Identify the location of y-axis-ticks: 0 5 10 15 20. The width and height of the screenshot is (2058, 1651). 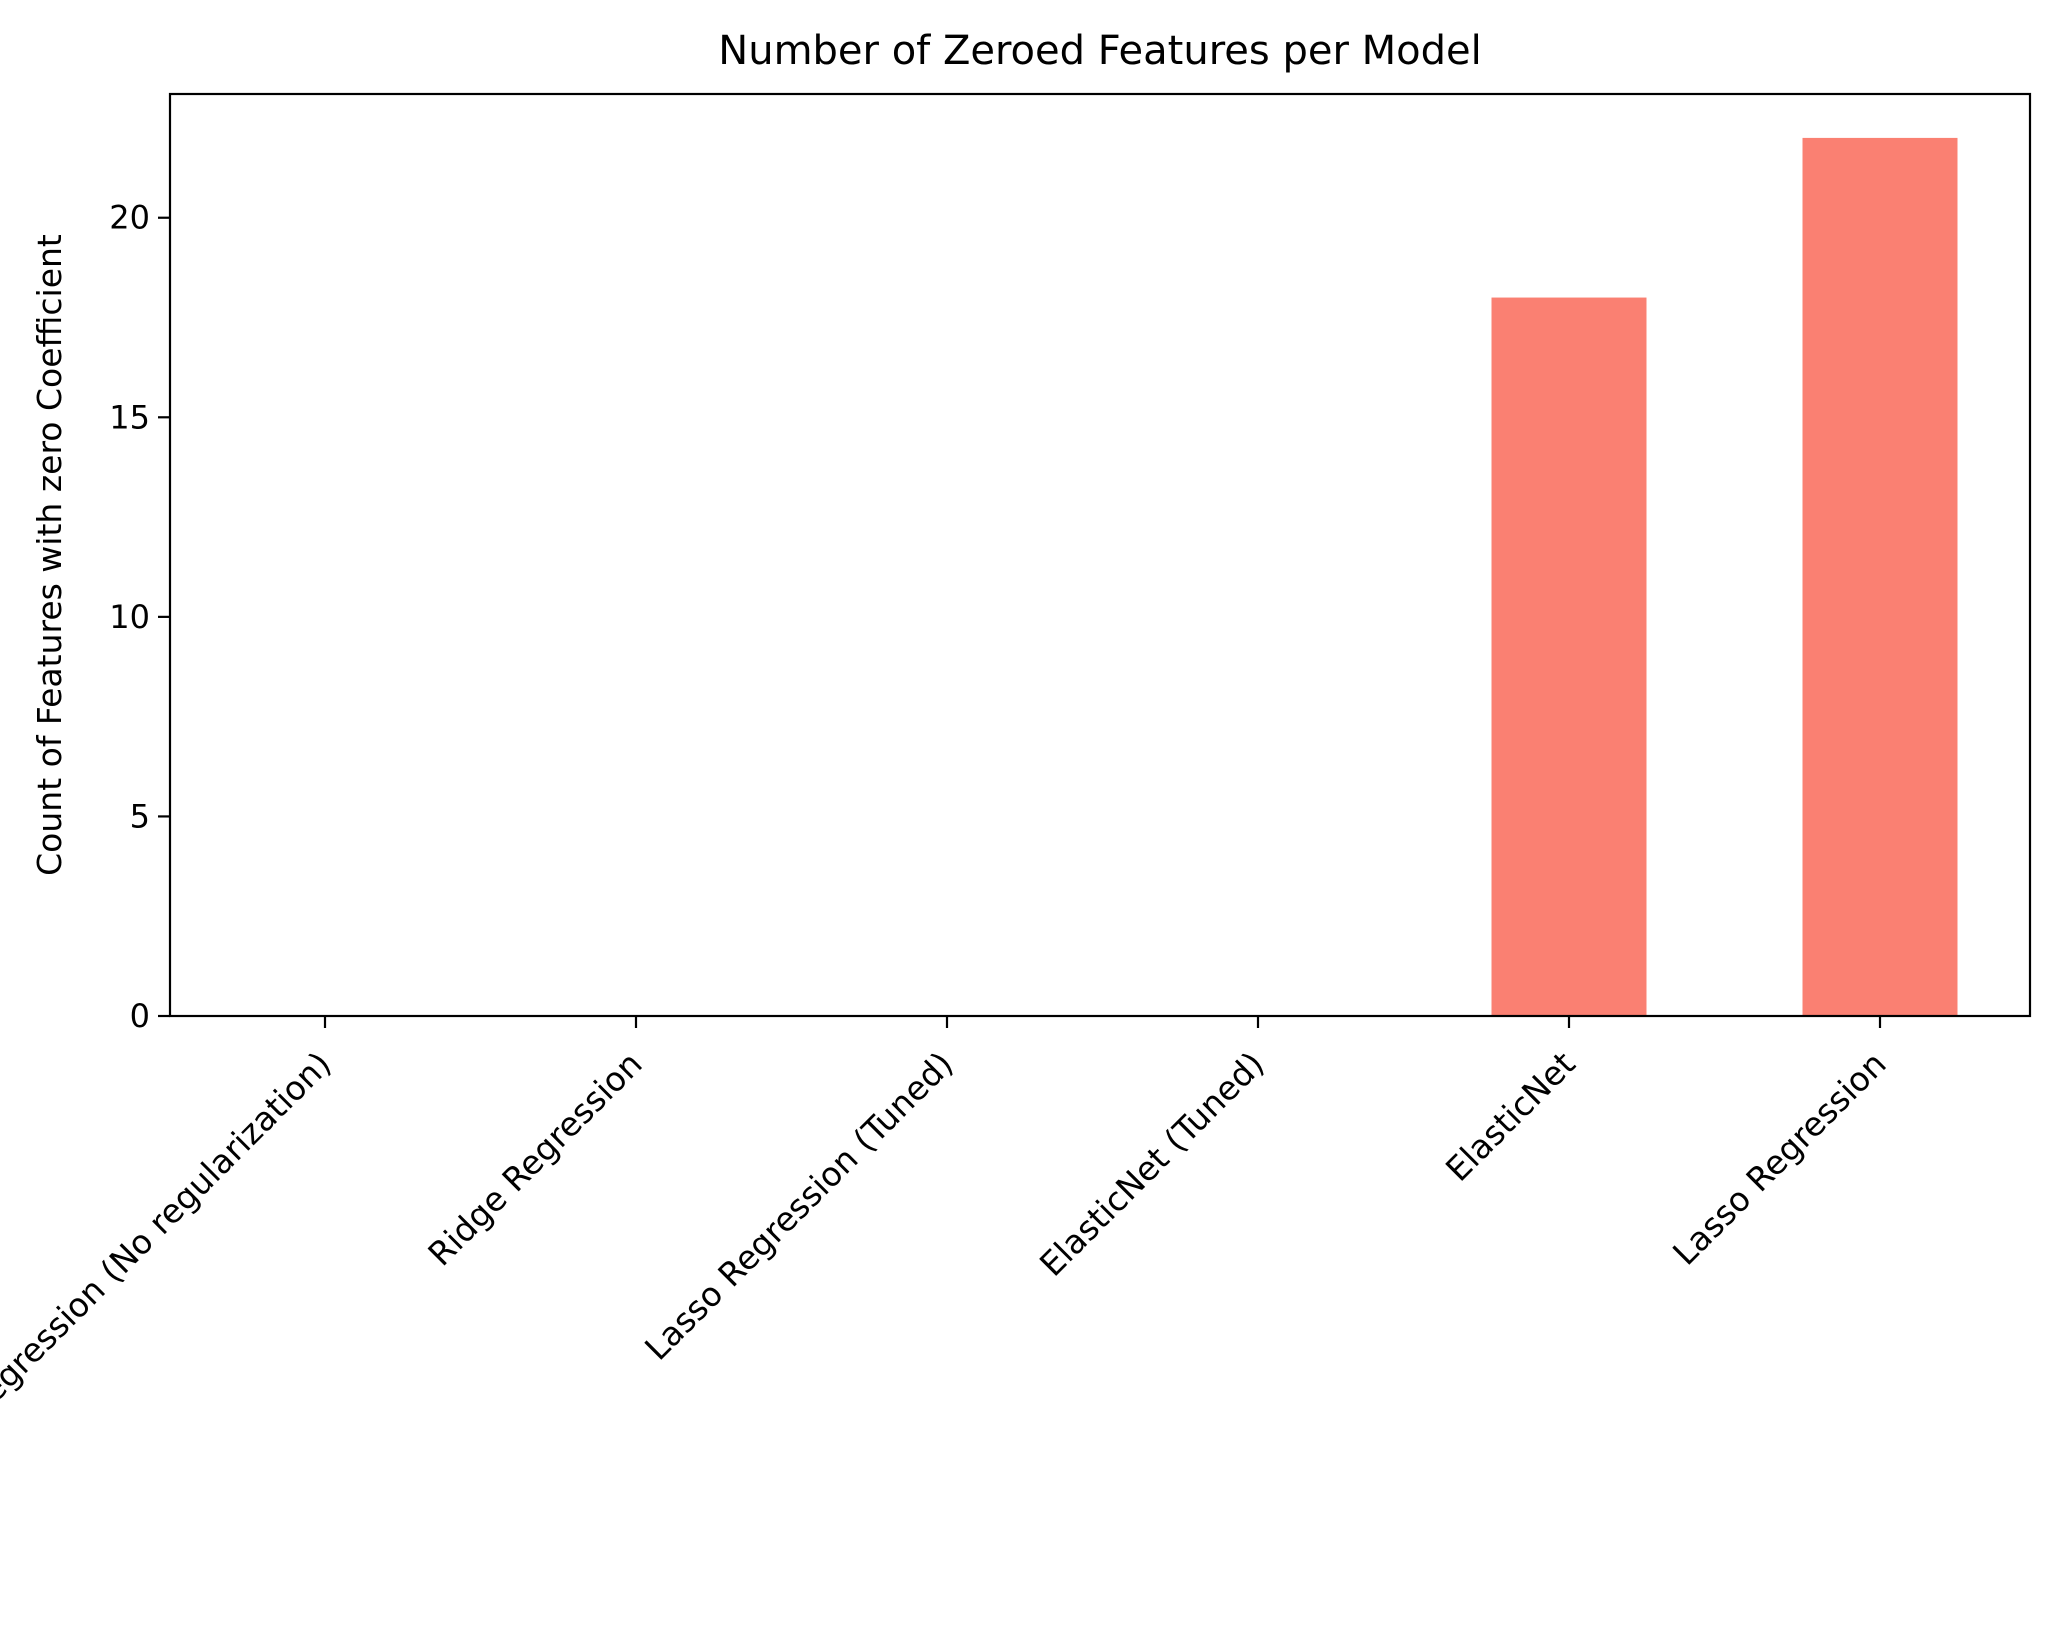
(139, 617).